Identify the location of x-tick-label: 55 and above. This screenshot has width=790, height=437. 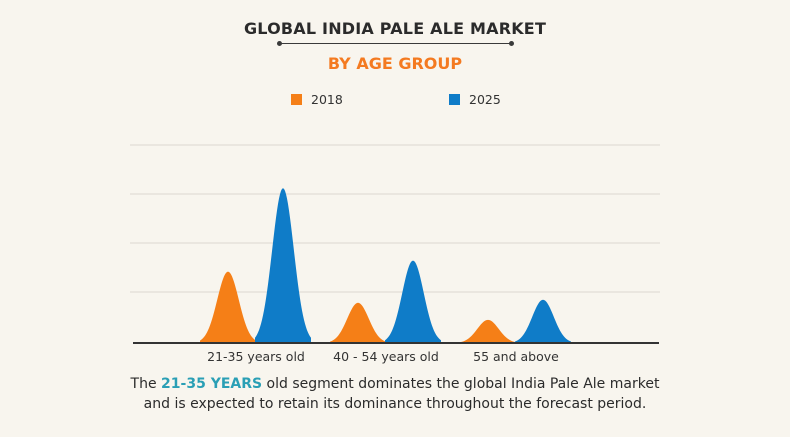
(516, 356).